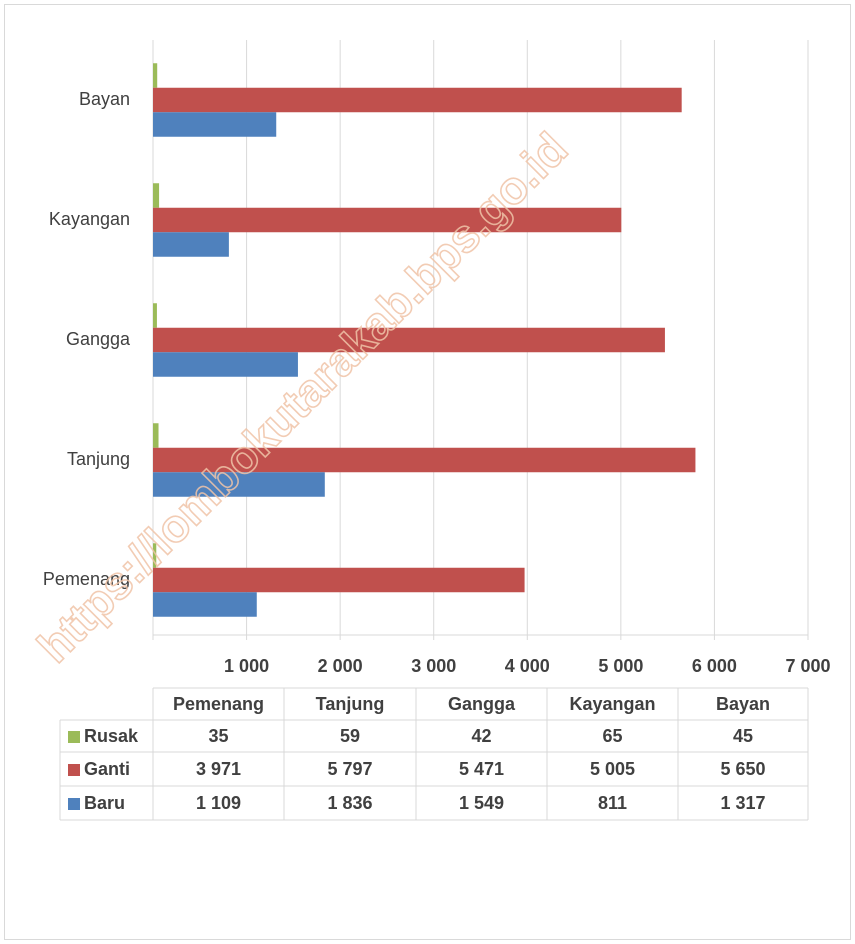 The width and height of the screenshot is (855, 944). Describe the element at coordinates (482, 704) in the screenshot. I see `table-header: Gangga` at that location.